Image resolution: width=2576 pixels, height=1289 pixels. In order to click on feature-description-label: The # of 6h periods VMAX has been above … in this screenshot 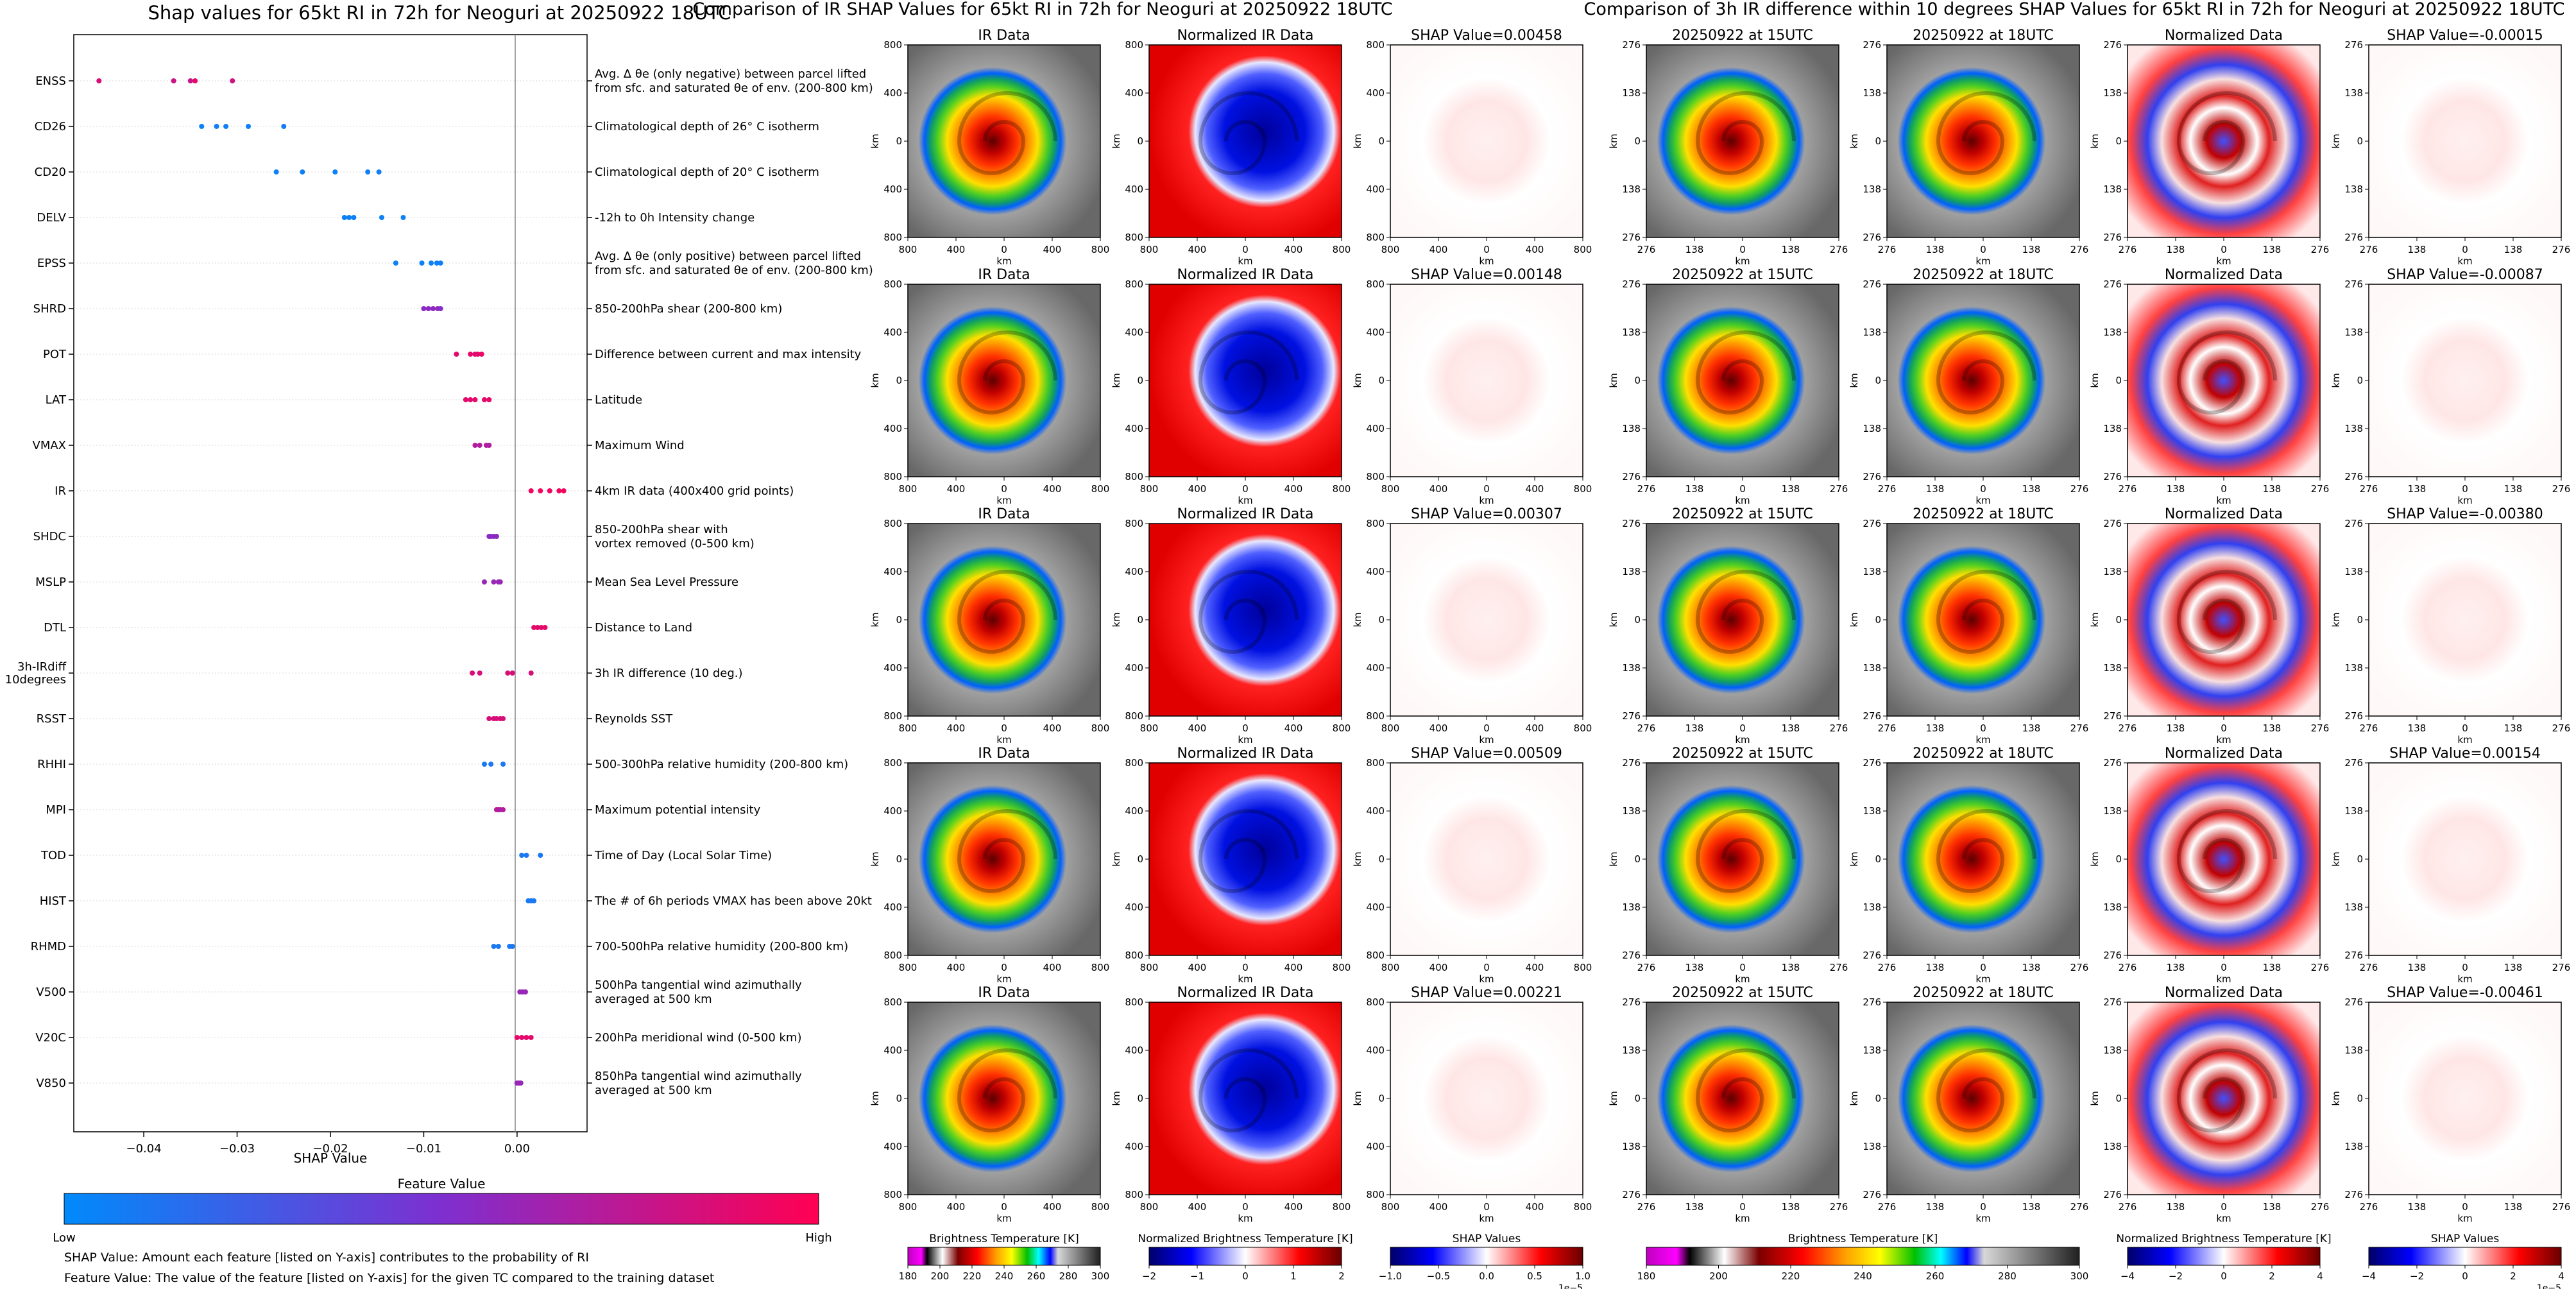, I will do `click(733, 901)`.